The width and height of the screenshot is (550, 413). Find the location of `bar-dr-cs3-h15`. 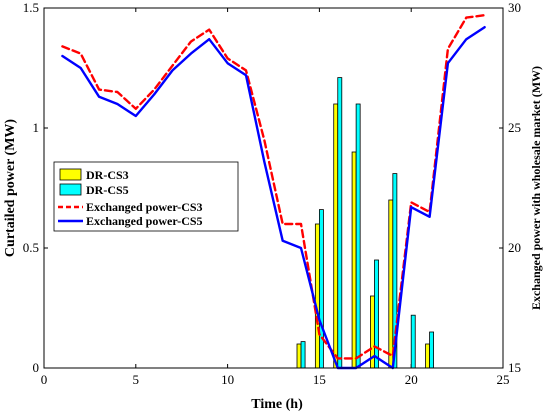

bar-dr-cs3-h15 is located at coordinates (317, 296).